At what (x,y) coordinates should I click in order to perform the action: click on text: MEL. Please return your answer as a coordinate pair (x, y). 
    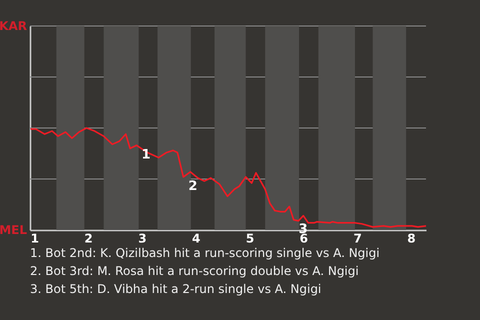
    Looking at the image, I should click on (14, 230).